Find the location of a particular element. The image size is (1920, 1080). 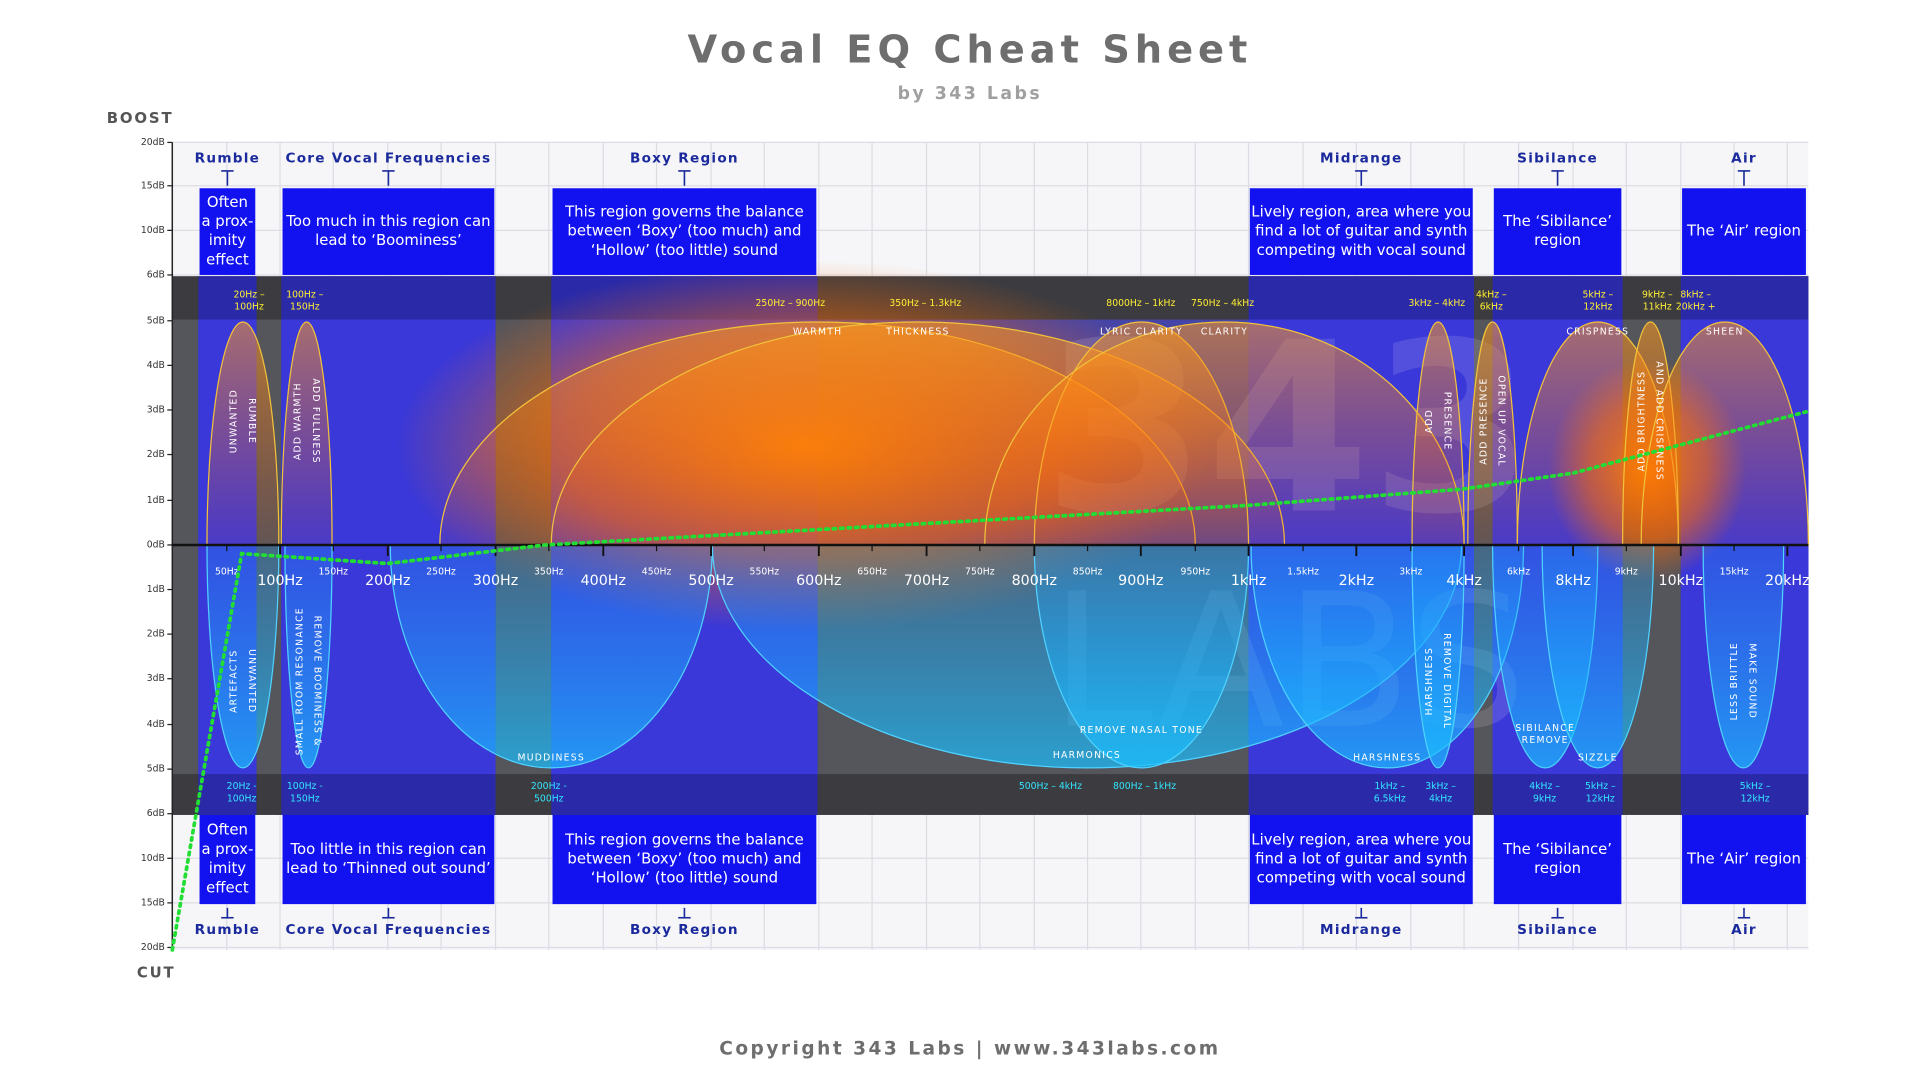

x-minor-label: 150Hz is located at coordinates (334, 572).